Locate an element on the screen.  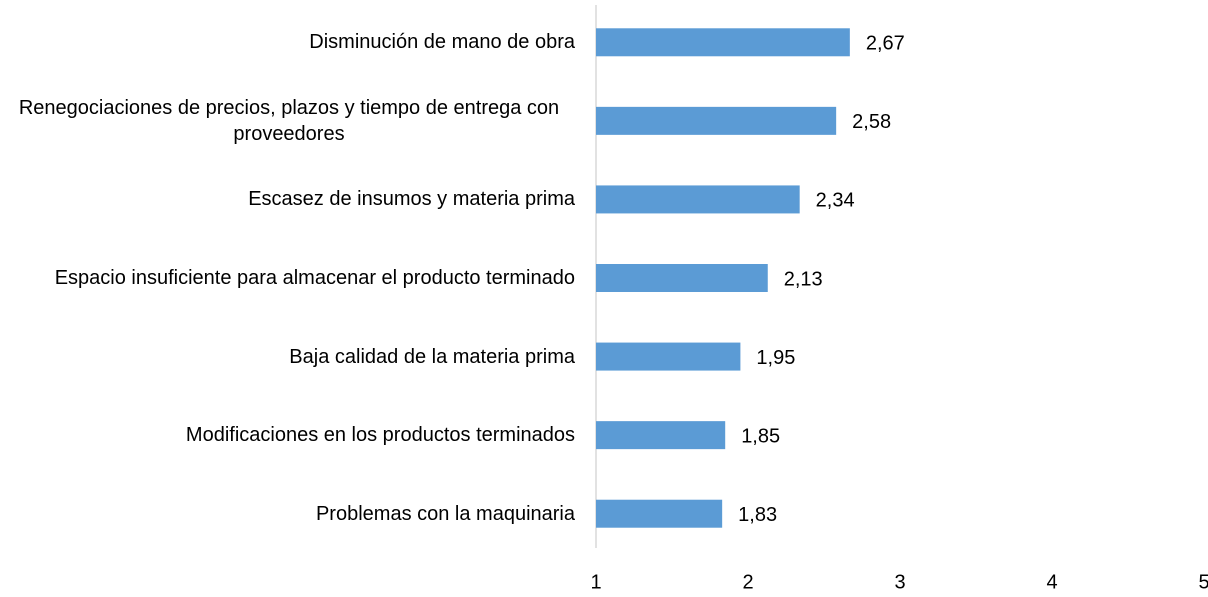
y-tick-label: Escasez de insumos y materia prima is located at coordinates (411, 199).